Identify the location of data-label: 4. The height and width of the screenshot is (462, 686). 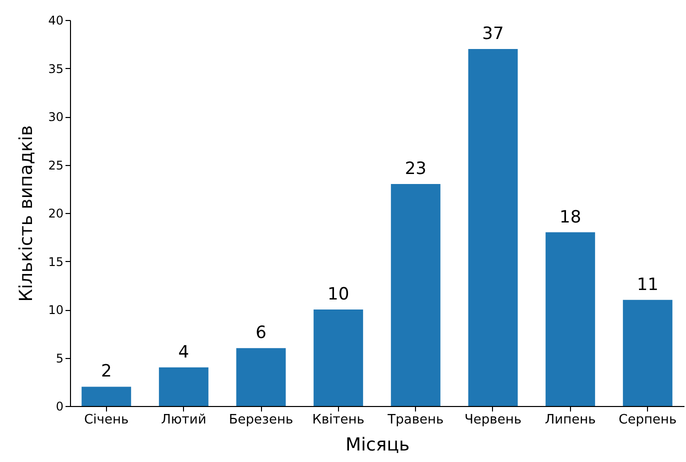
(184, 352).